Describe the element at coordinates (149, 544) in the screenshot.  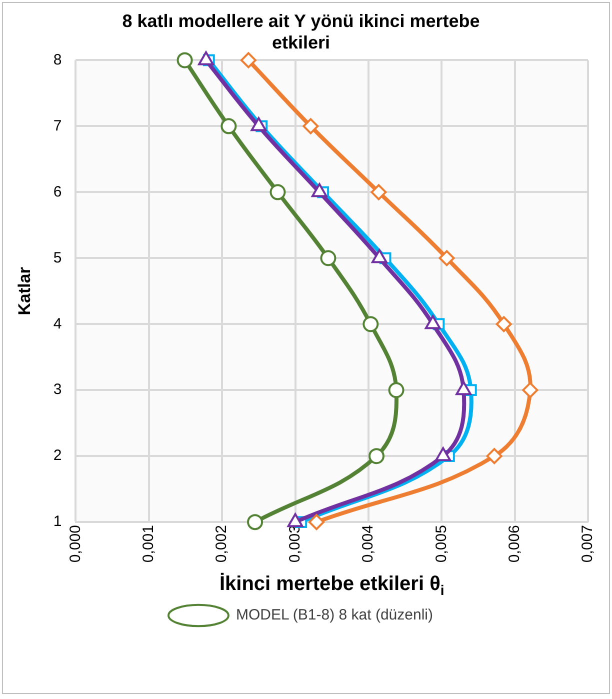
I see `x-tick-label: 0,001` at that location.